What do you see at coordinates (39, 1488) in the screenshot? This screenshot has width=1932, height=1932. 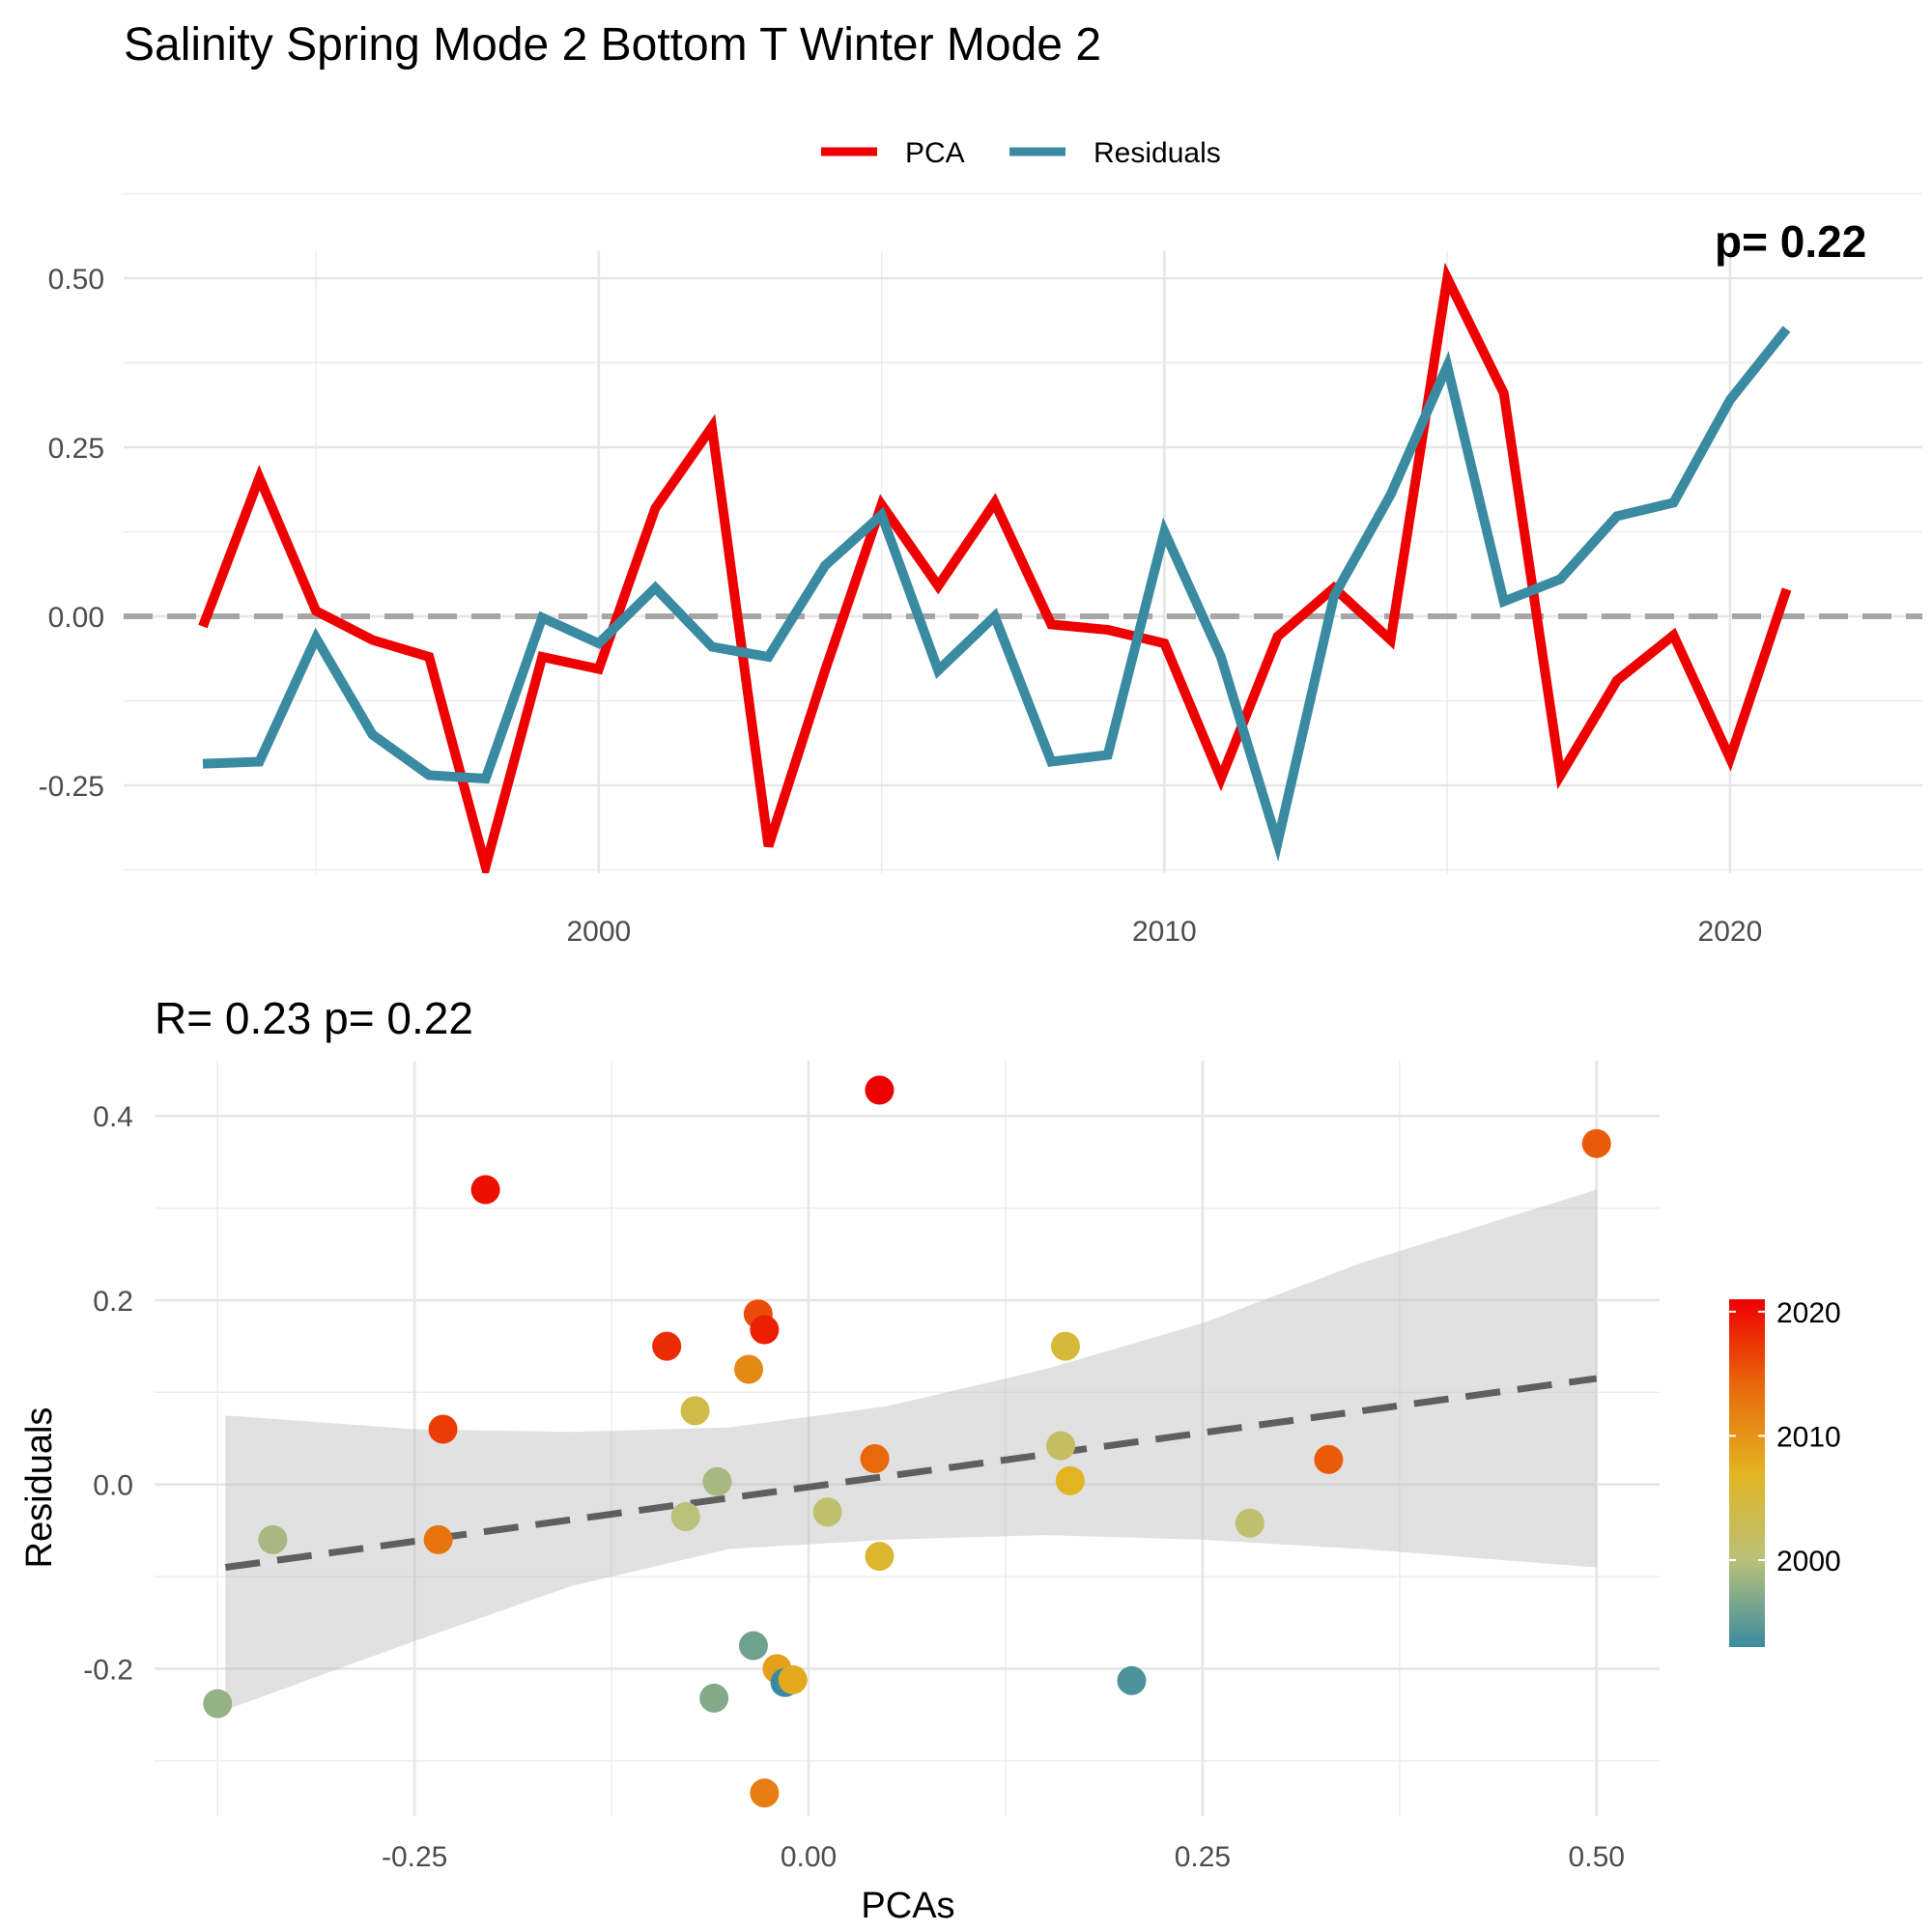 I see `y-axis-title: Residuals` at bounding box center [39, 1488].